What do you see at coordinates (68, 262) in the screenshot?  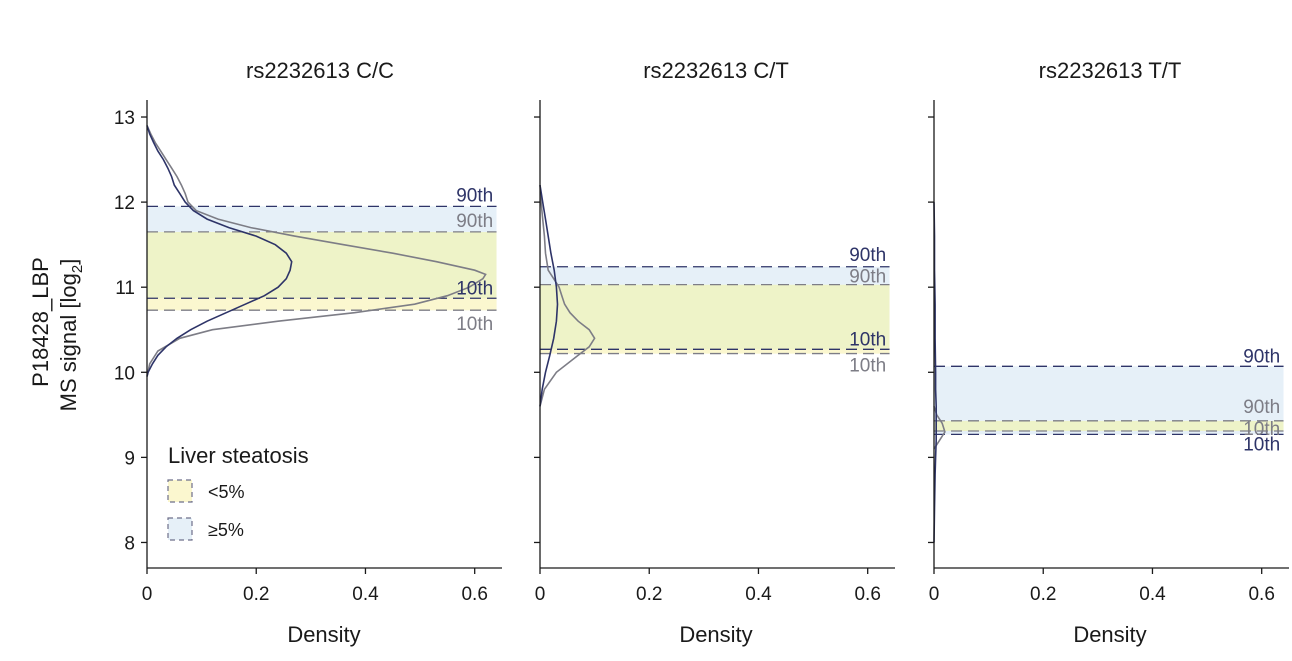 I see `y-axis-label-close: ]` at bounding box center [68, 262].